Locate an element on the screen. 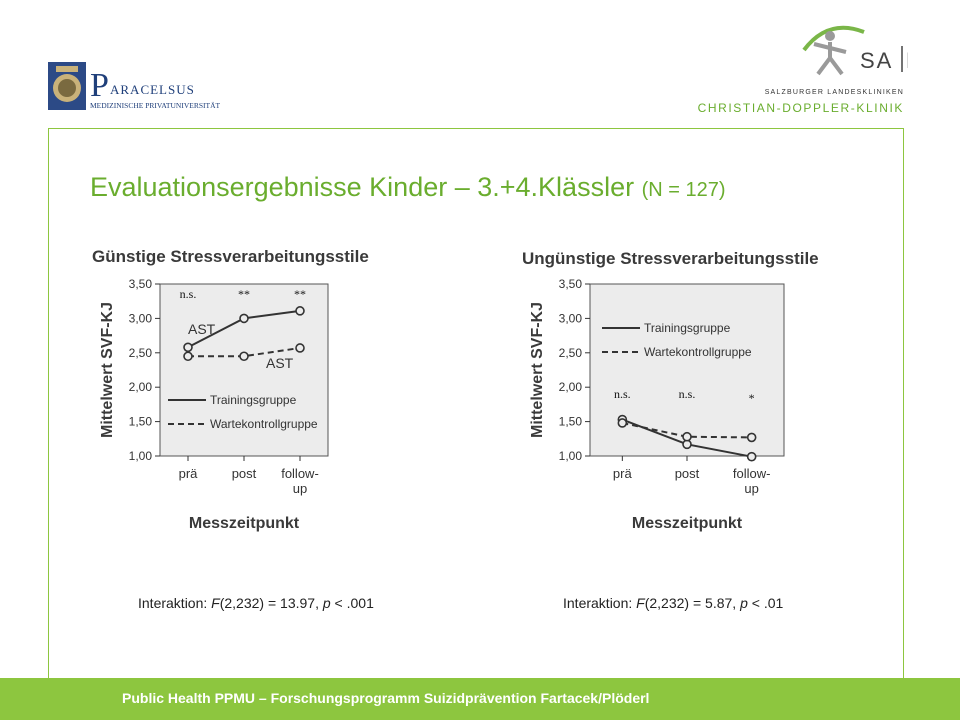  paracelsus-initial: P is located at coordinates (99, 85).